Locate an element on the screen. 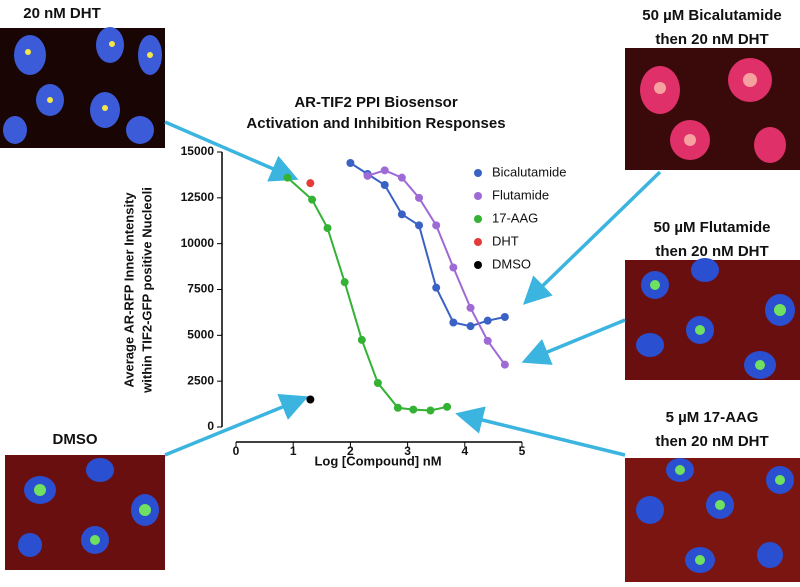 Image resolution: width=800 pixels, height=587 pixels. x-tick-label: 5 is located at coordinates (522, 451).